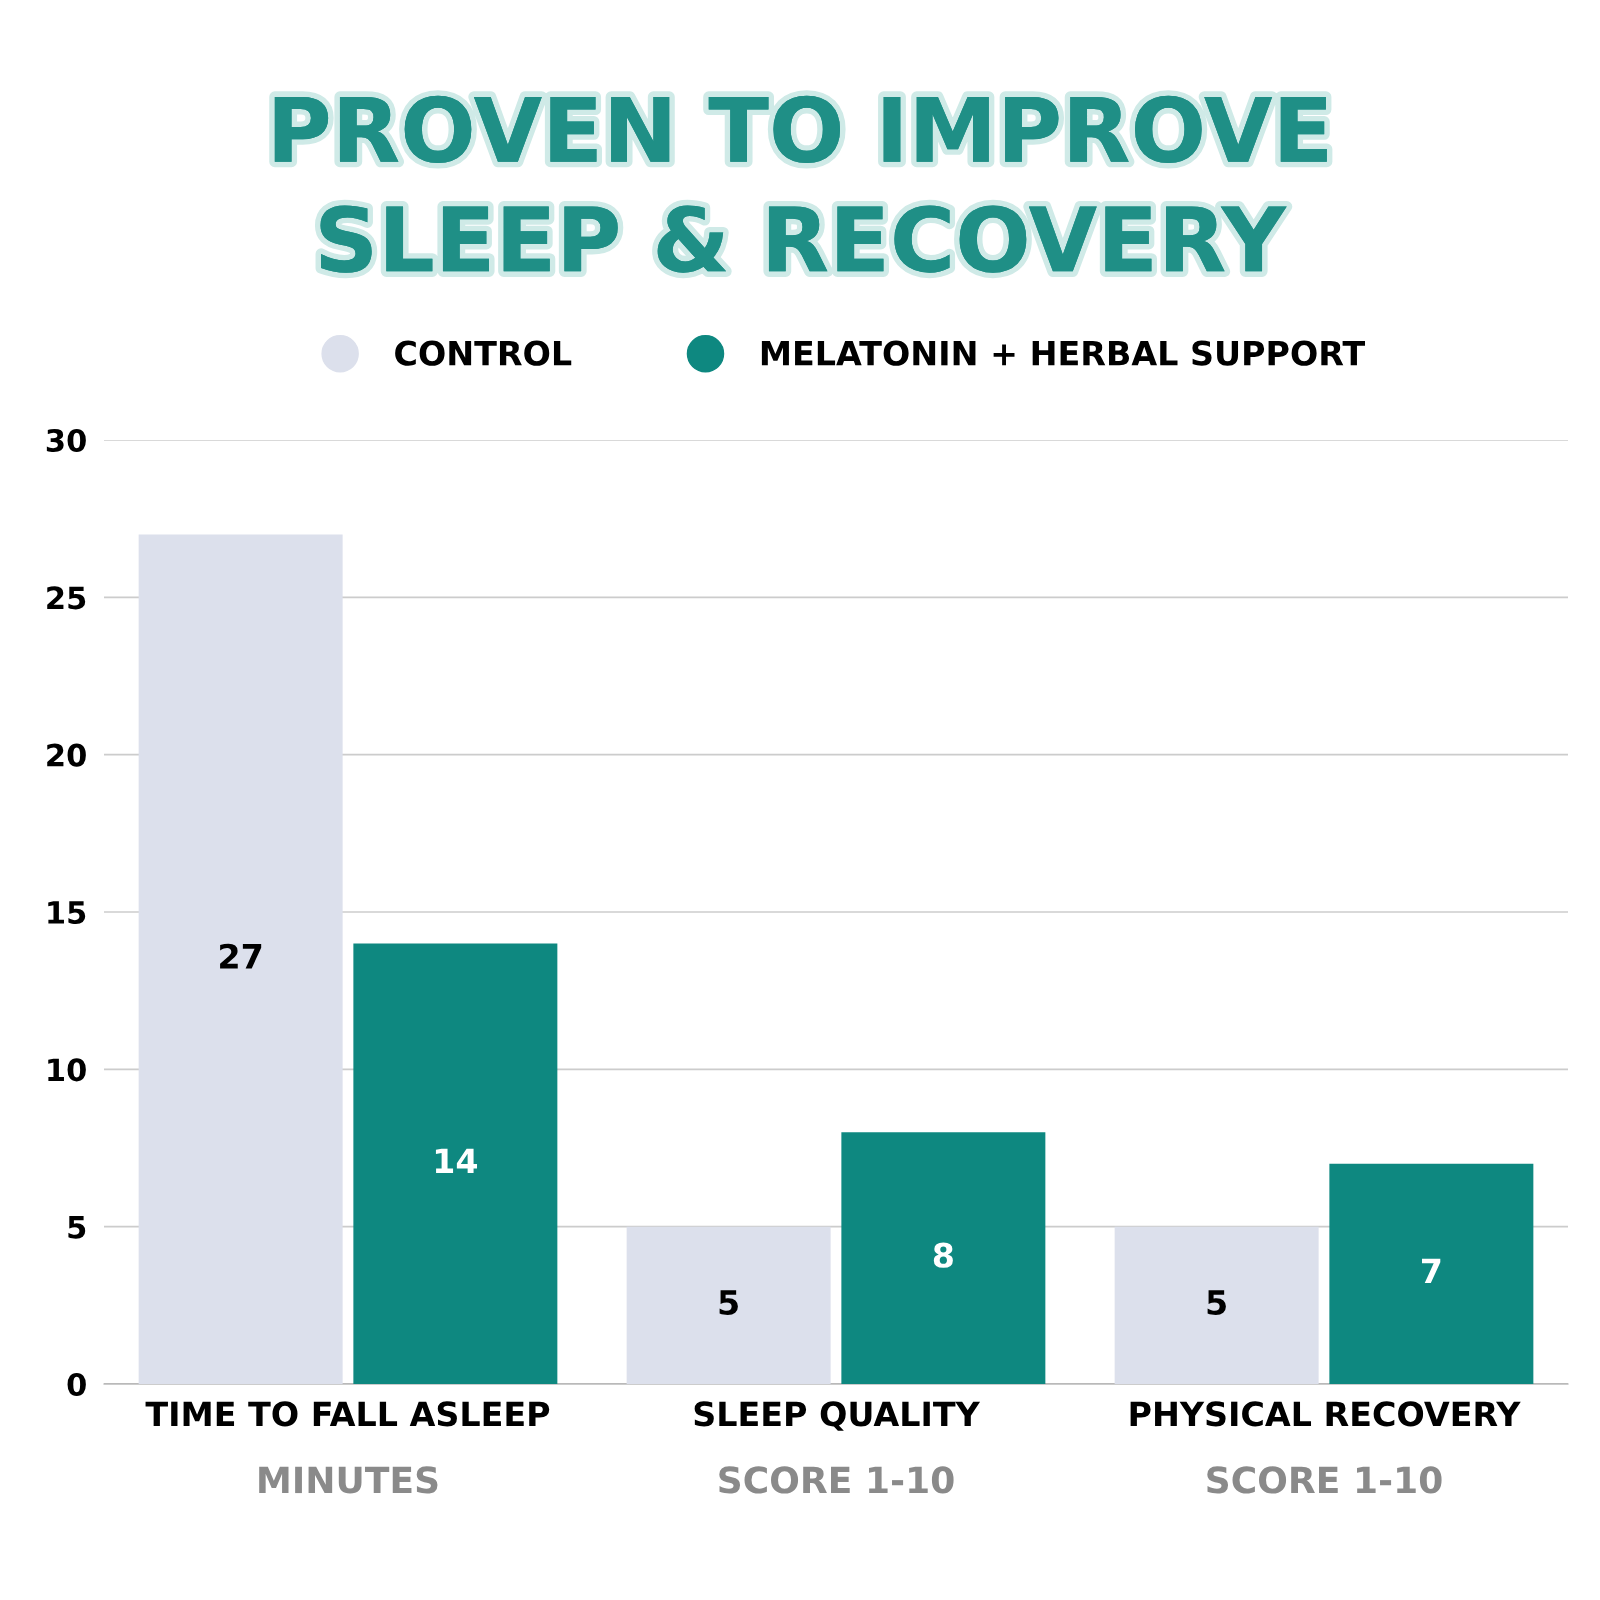  What do you see at coordinates (348, 1480) in the screenshot?
I see `text: MINUTES` at bounding box center [348, 1480].